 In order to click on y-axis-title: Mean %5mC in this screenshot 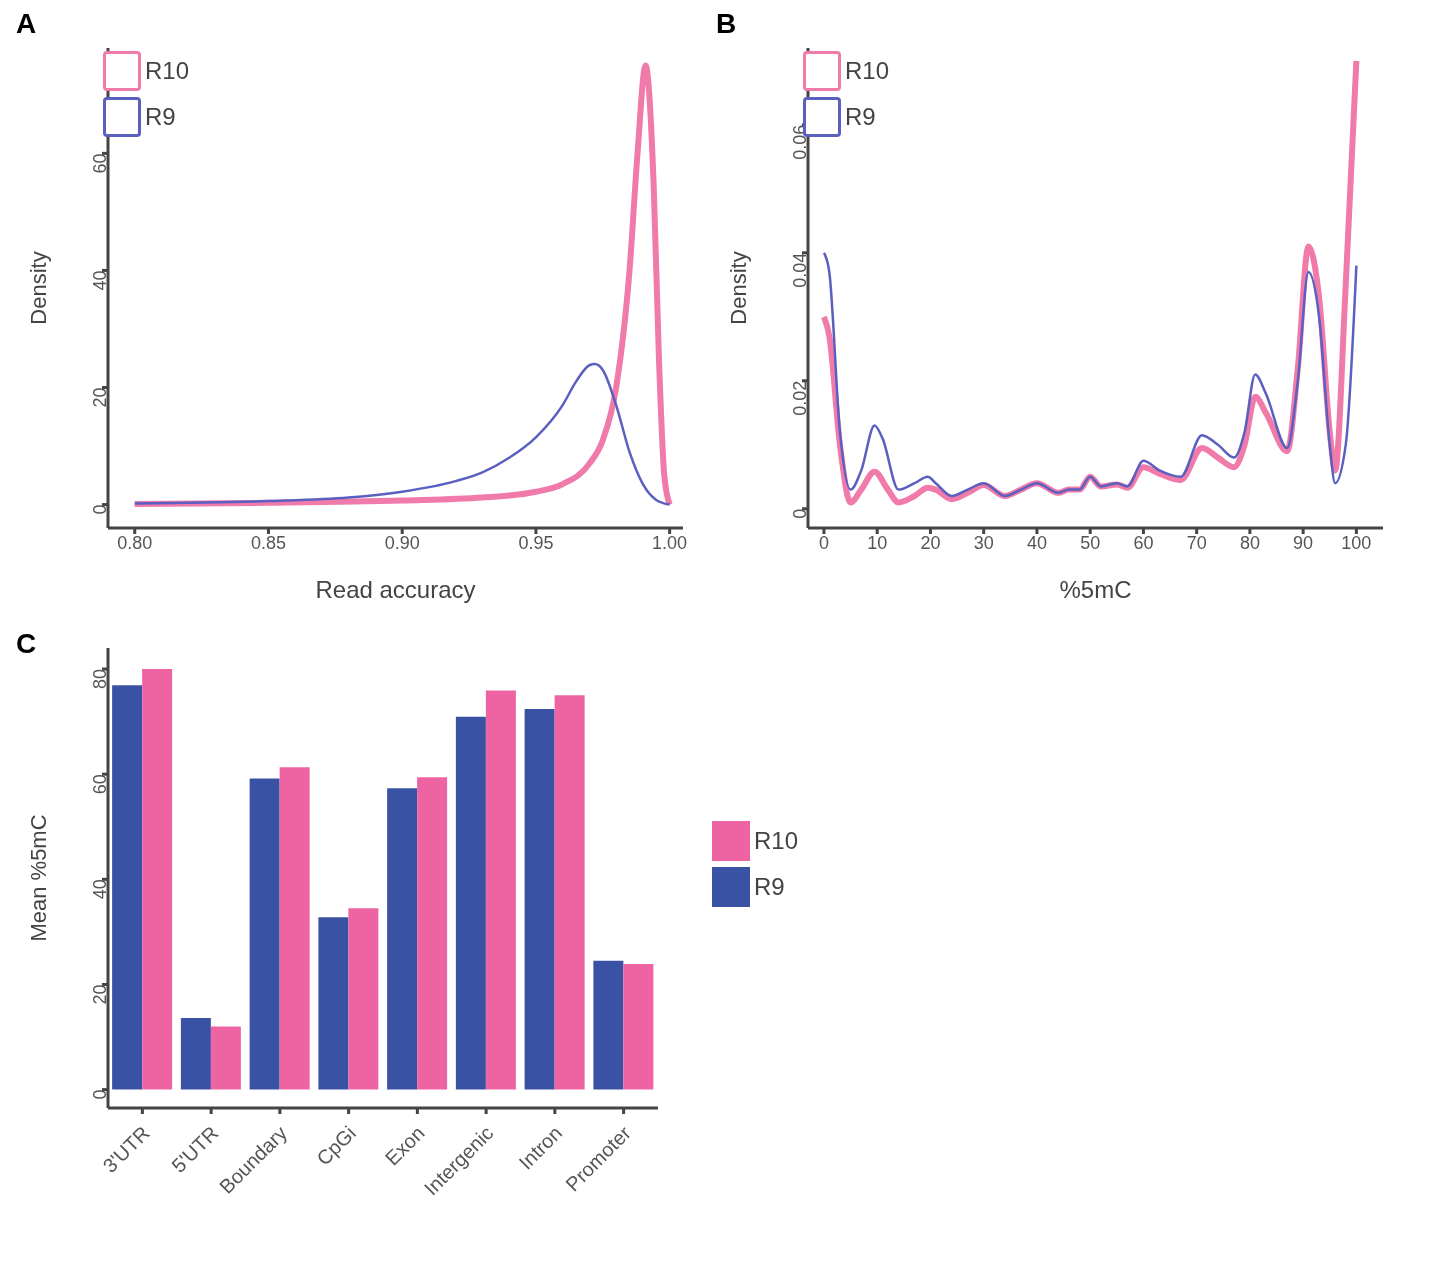, I will do `click(38, 878)`.